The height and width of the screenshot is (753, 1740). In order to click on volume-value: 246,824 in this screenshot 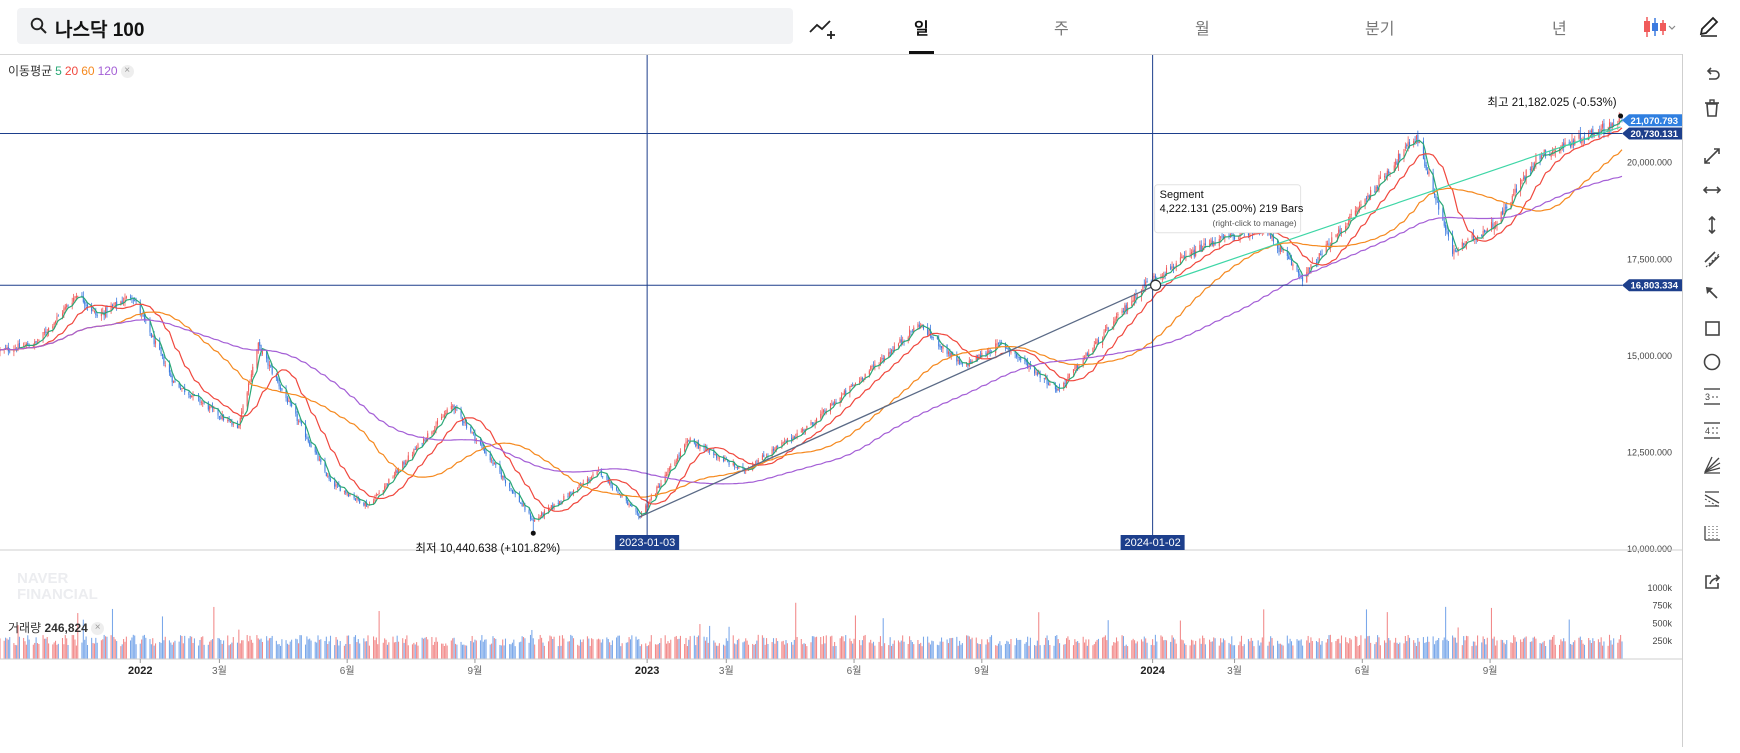, I will do `click(66, 628)`.